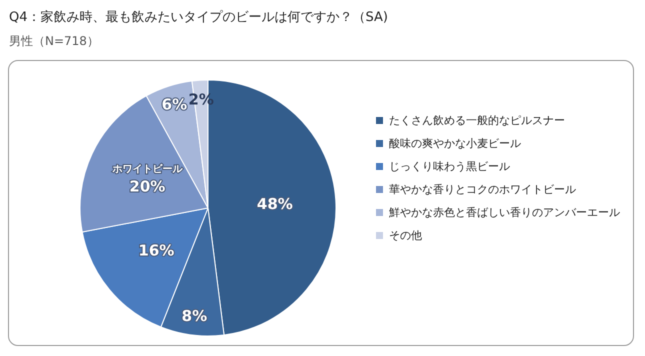 This screenshot has width=645, height=356. What do you see at coordinates (455, 143) in the screenshot?
I see `legend-label: 酸味の爽やかな小麦ビール` at bounding box center [455, 143].